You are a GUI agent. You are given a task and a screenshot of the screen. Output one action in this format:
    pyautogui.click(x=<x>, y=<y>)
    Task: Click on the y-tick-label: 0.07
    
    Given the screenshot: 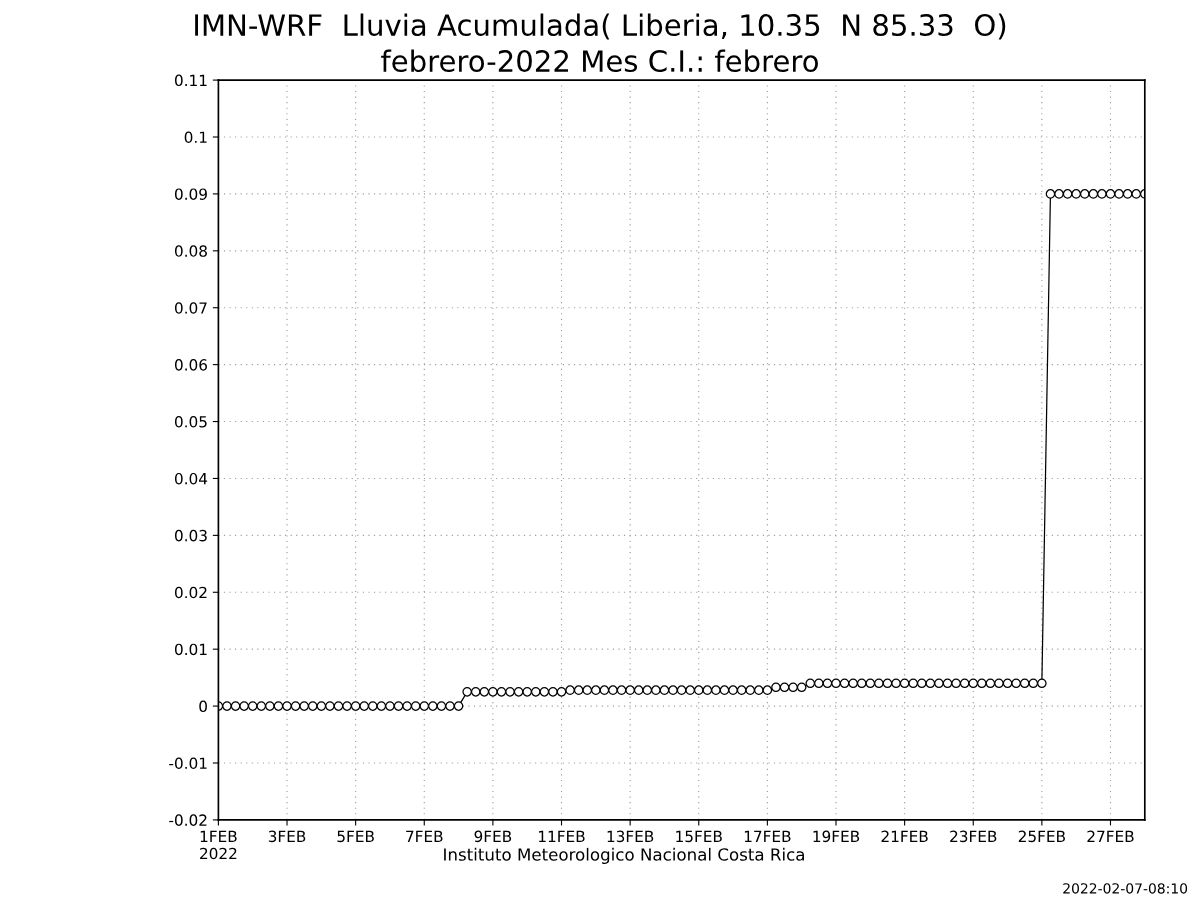 What is the action you would take?
    pyautogui.click(x=190, y=308)
    